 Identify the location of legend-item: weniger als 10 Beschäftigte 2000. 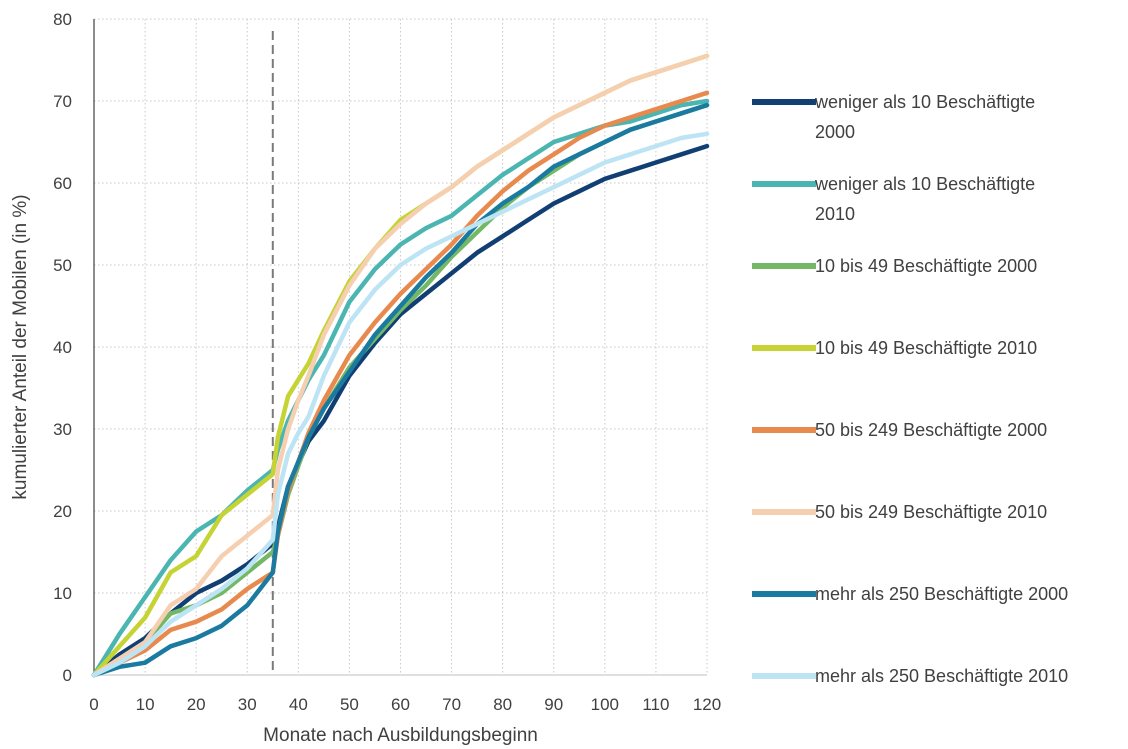
(893, 117).